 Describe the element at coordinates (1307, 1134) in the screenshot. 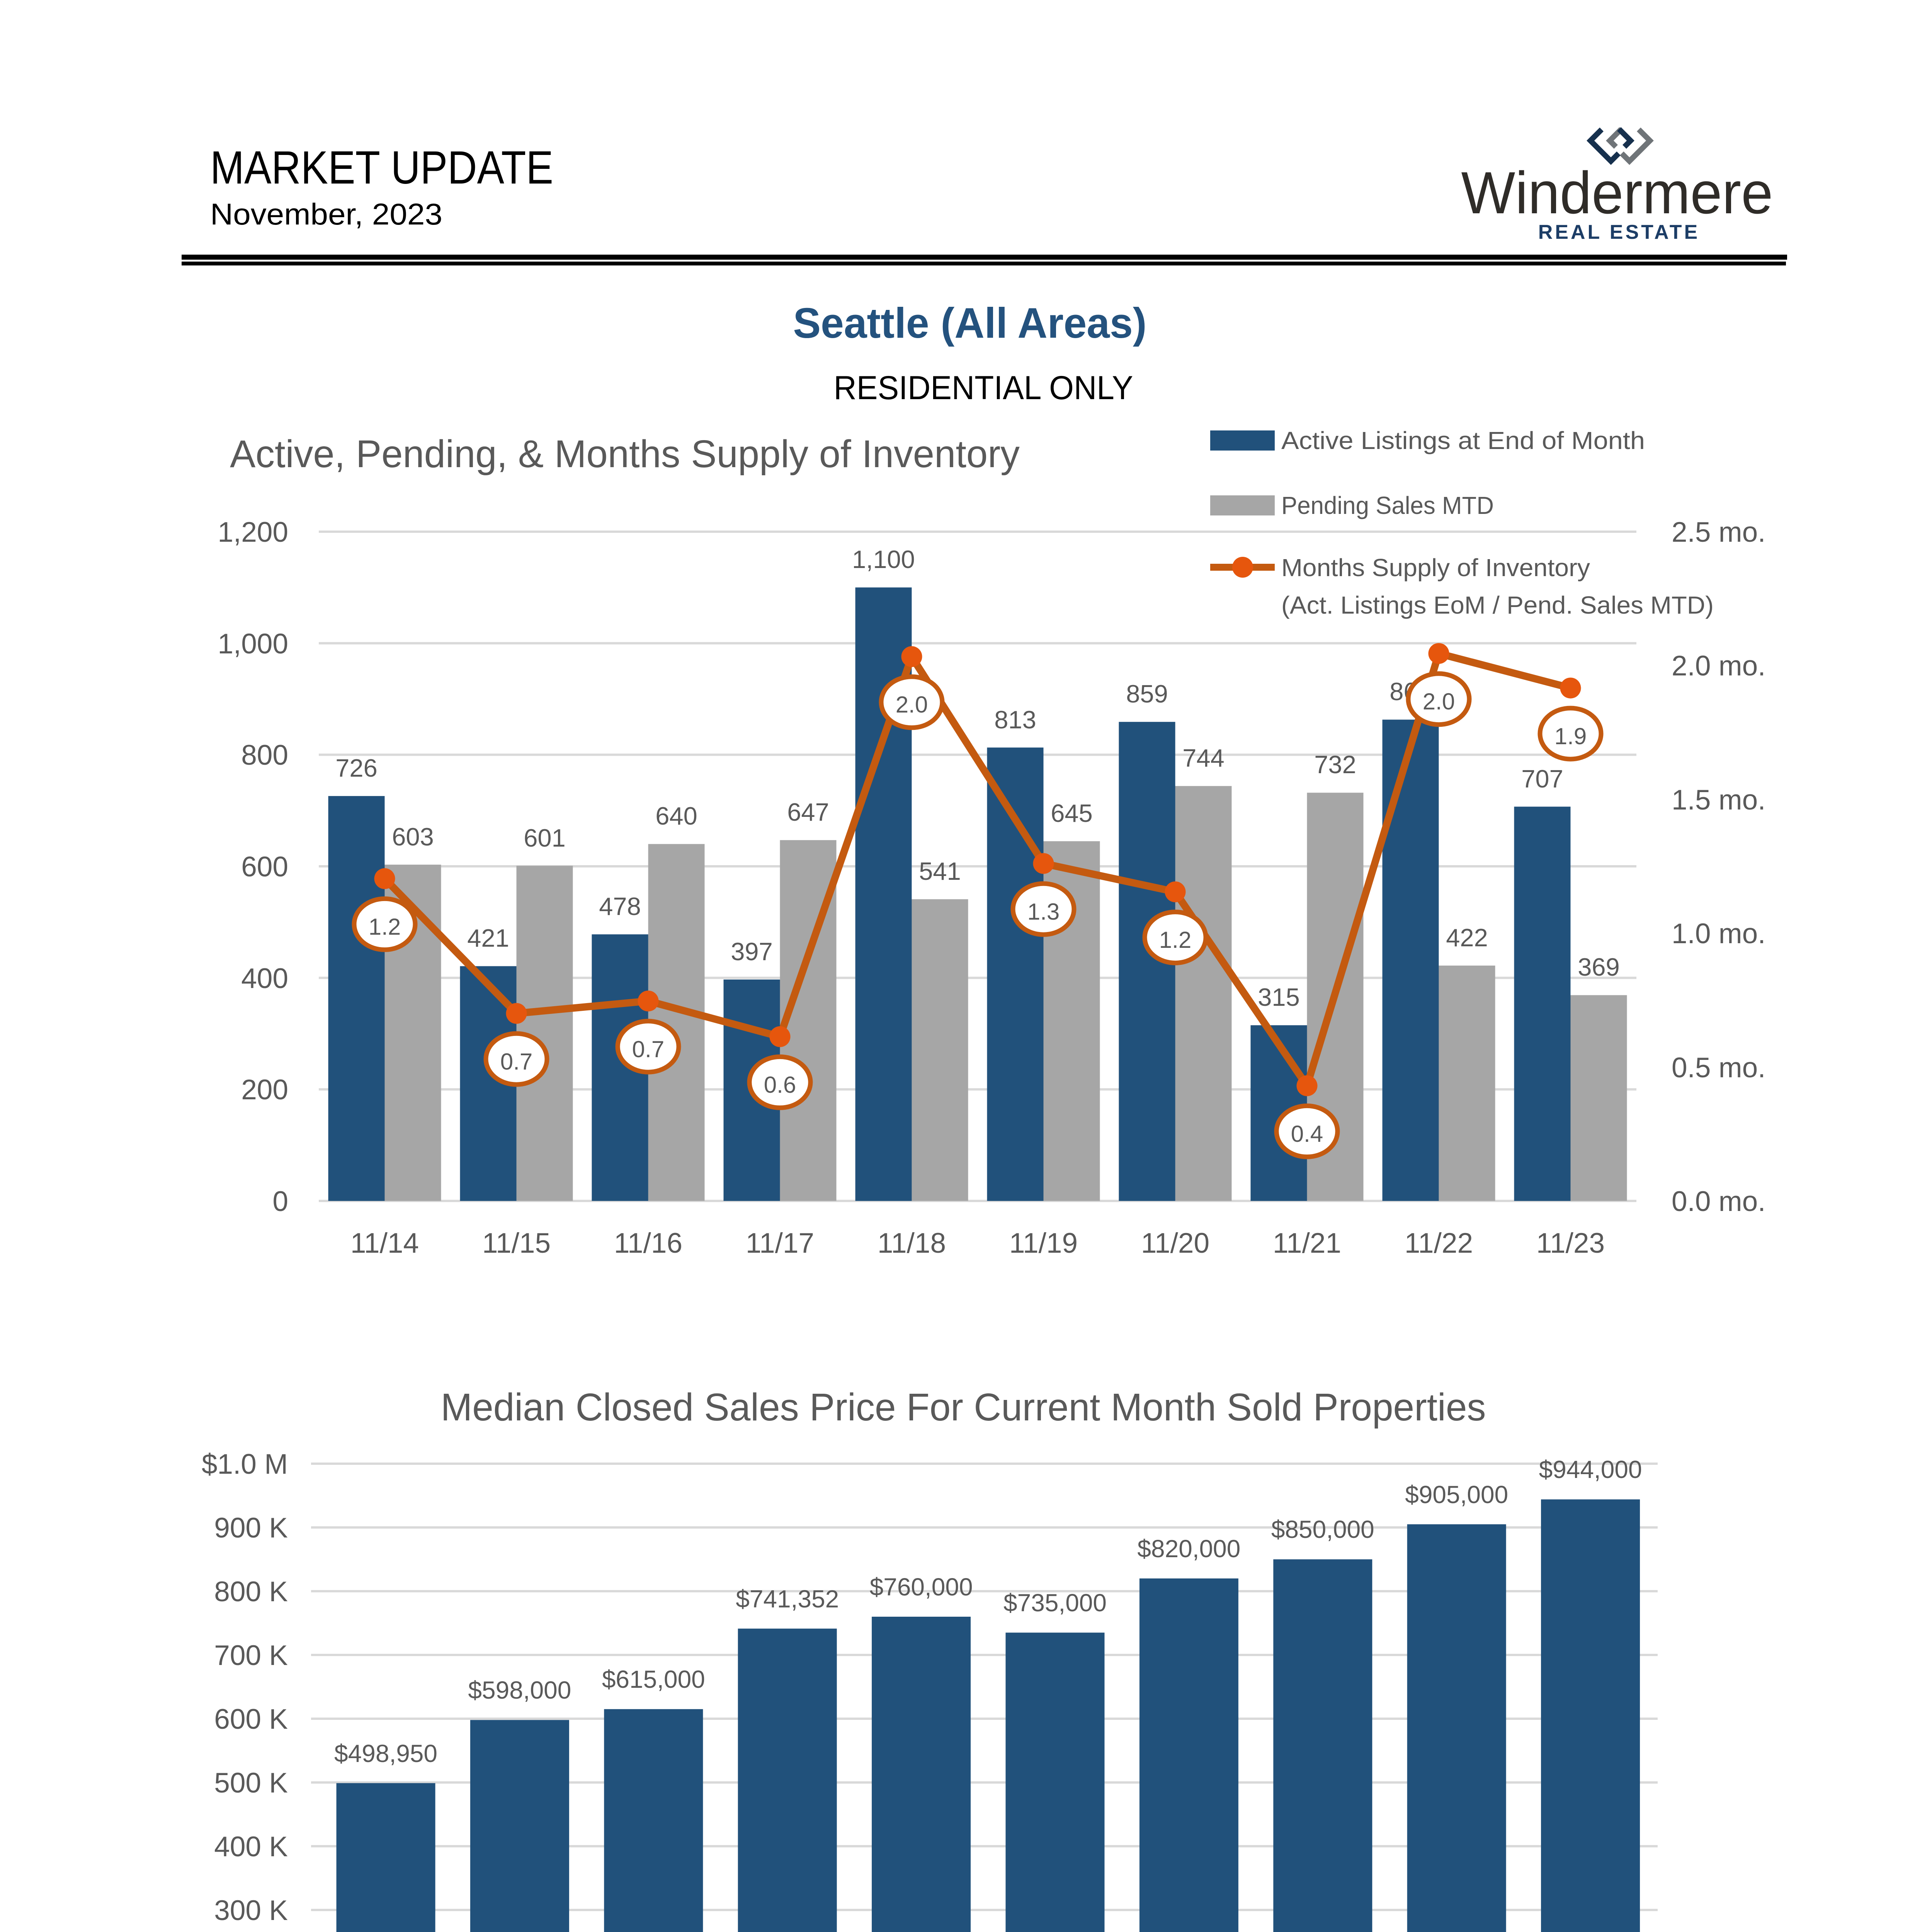

I see `svg-text: 0.4` at that location.